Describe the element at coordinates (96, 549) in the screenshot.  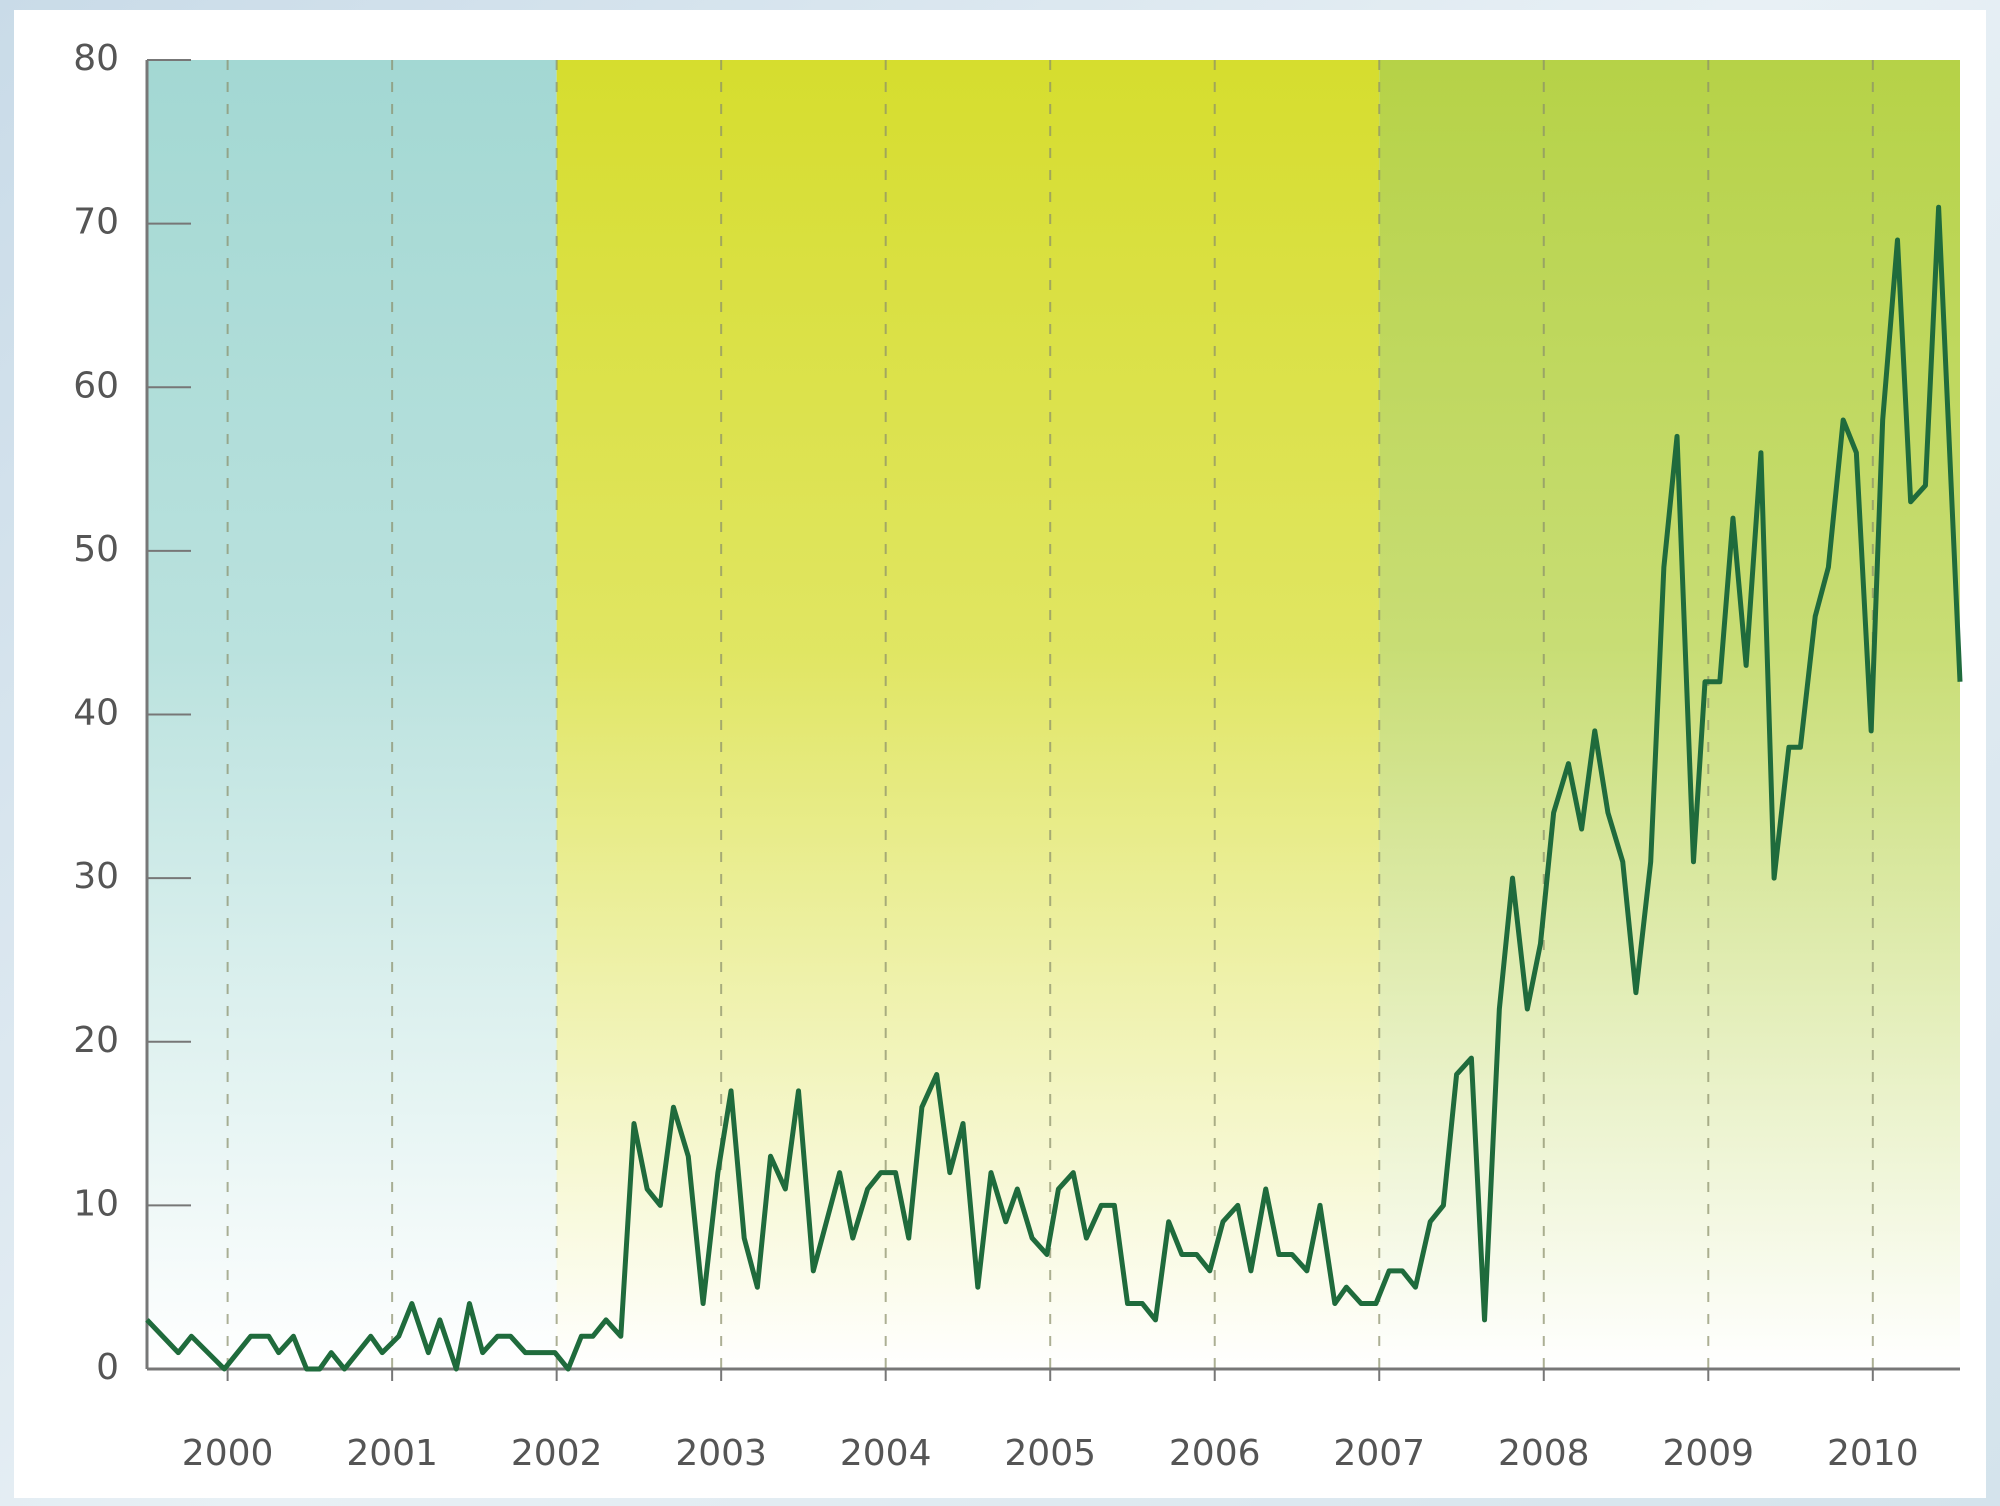
I see `y-tick-label: 50` at that location.